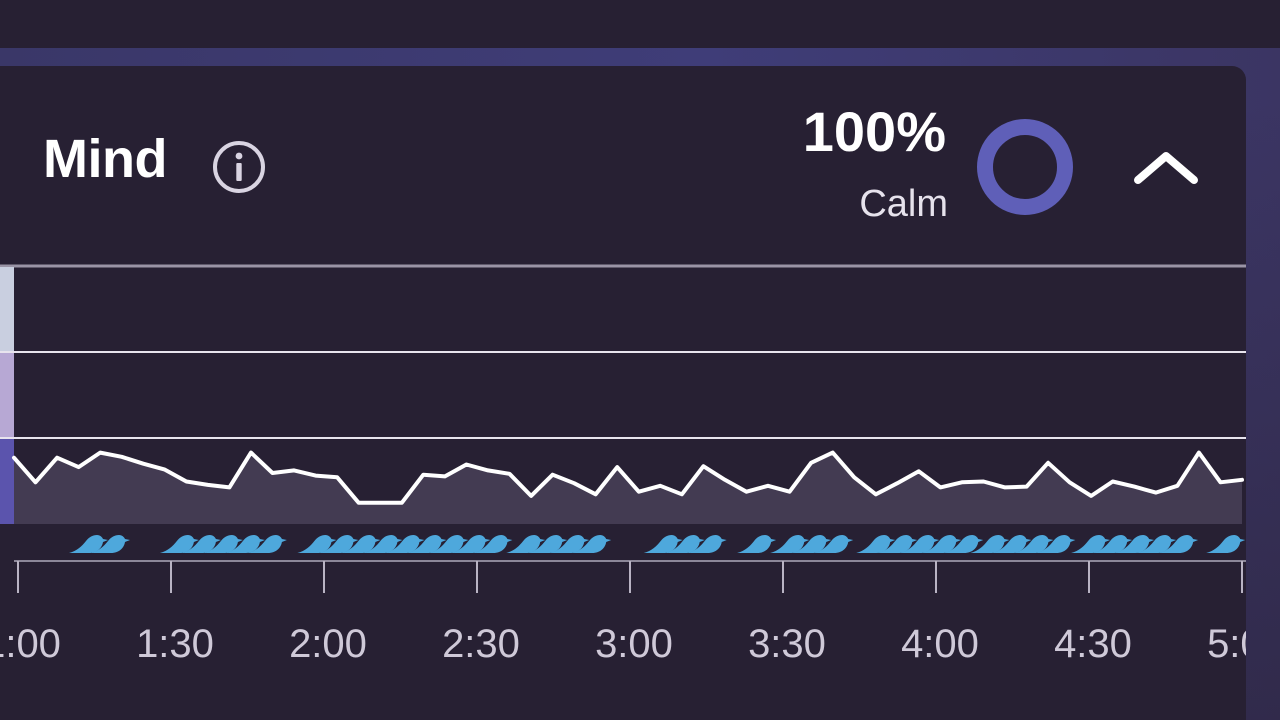  What do you see at coordinates (1025, 167) in the screenshot?
I see `calm-ring-icon` at bounding box center [1025, 167].